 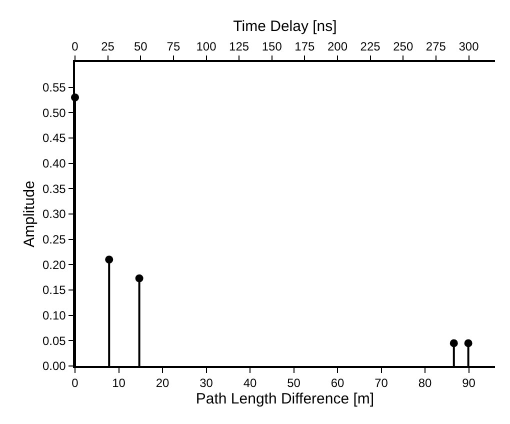 What do you see at coordinates (54, 87) in the screenshot?
I see `y-tick-label: 0.55` at bounding box center [54, 87].